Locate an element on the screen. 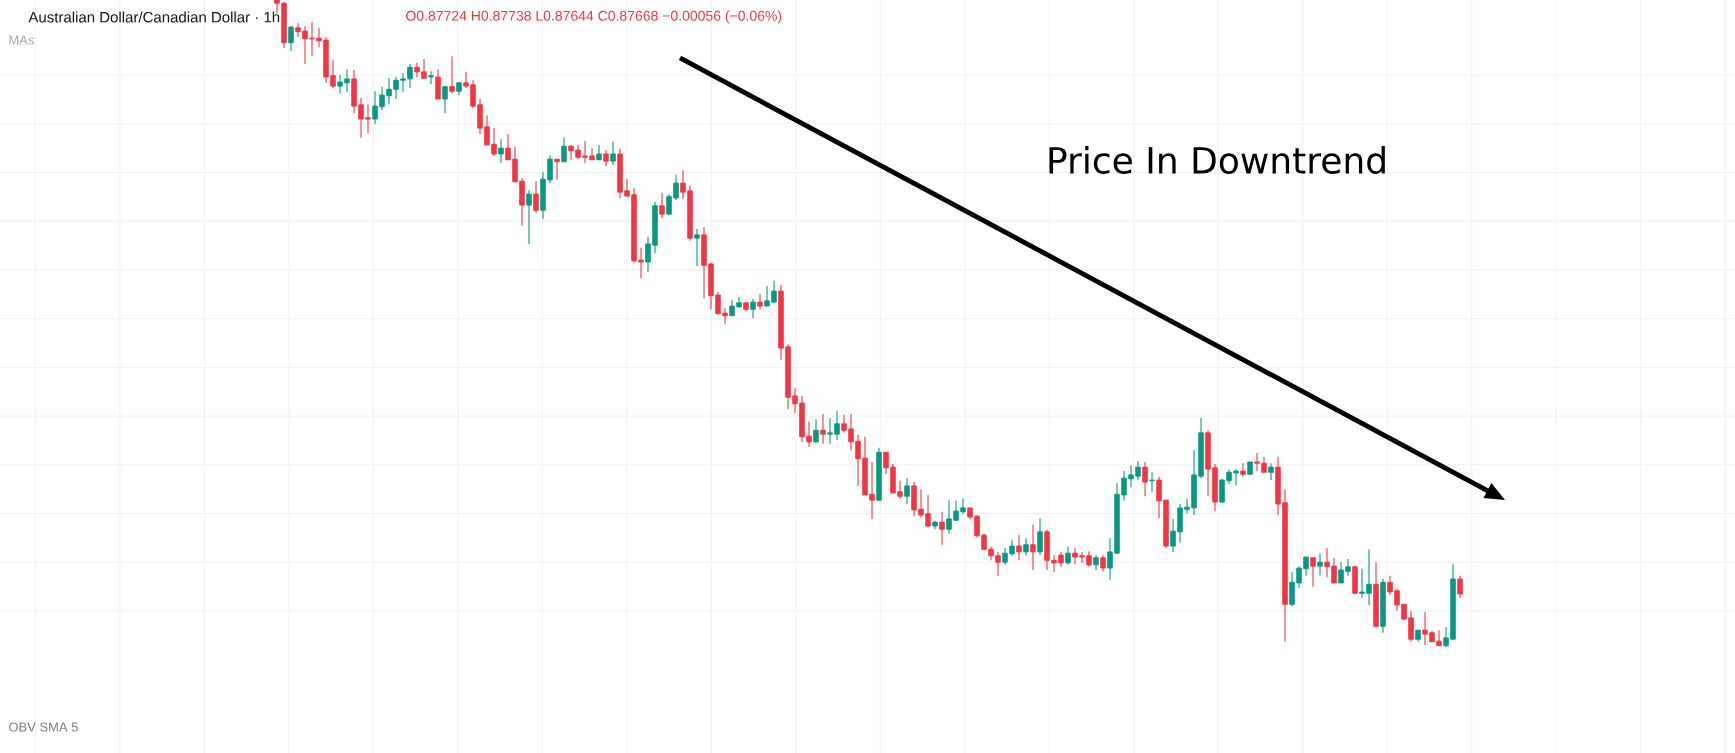 Image resolution: width=1735 pixels, height=753 pixels. text: MAs is located at coordinates (21, 40).